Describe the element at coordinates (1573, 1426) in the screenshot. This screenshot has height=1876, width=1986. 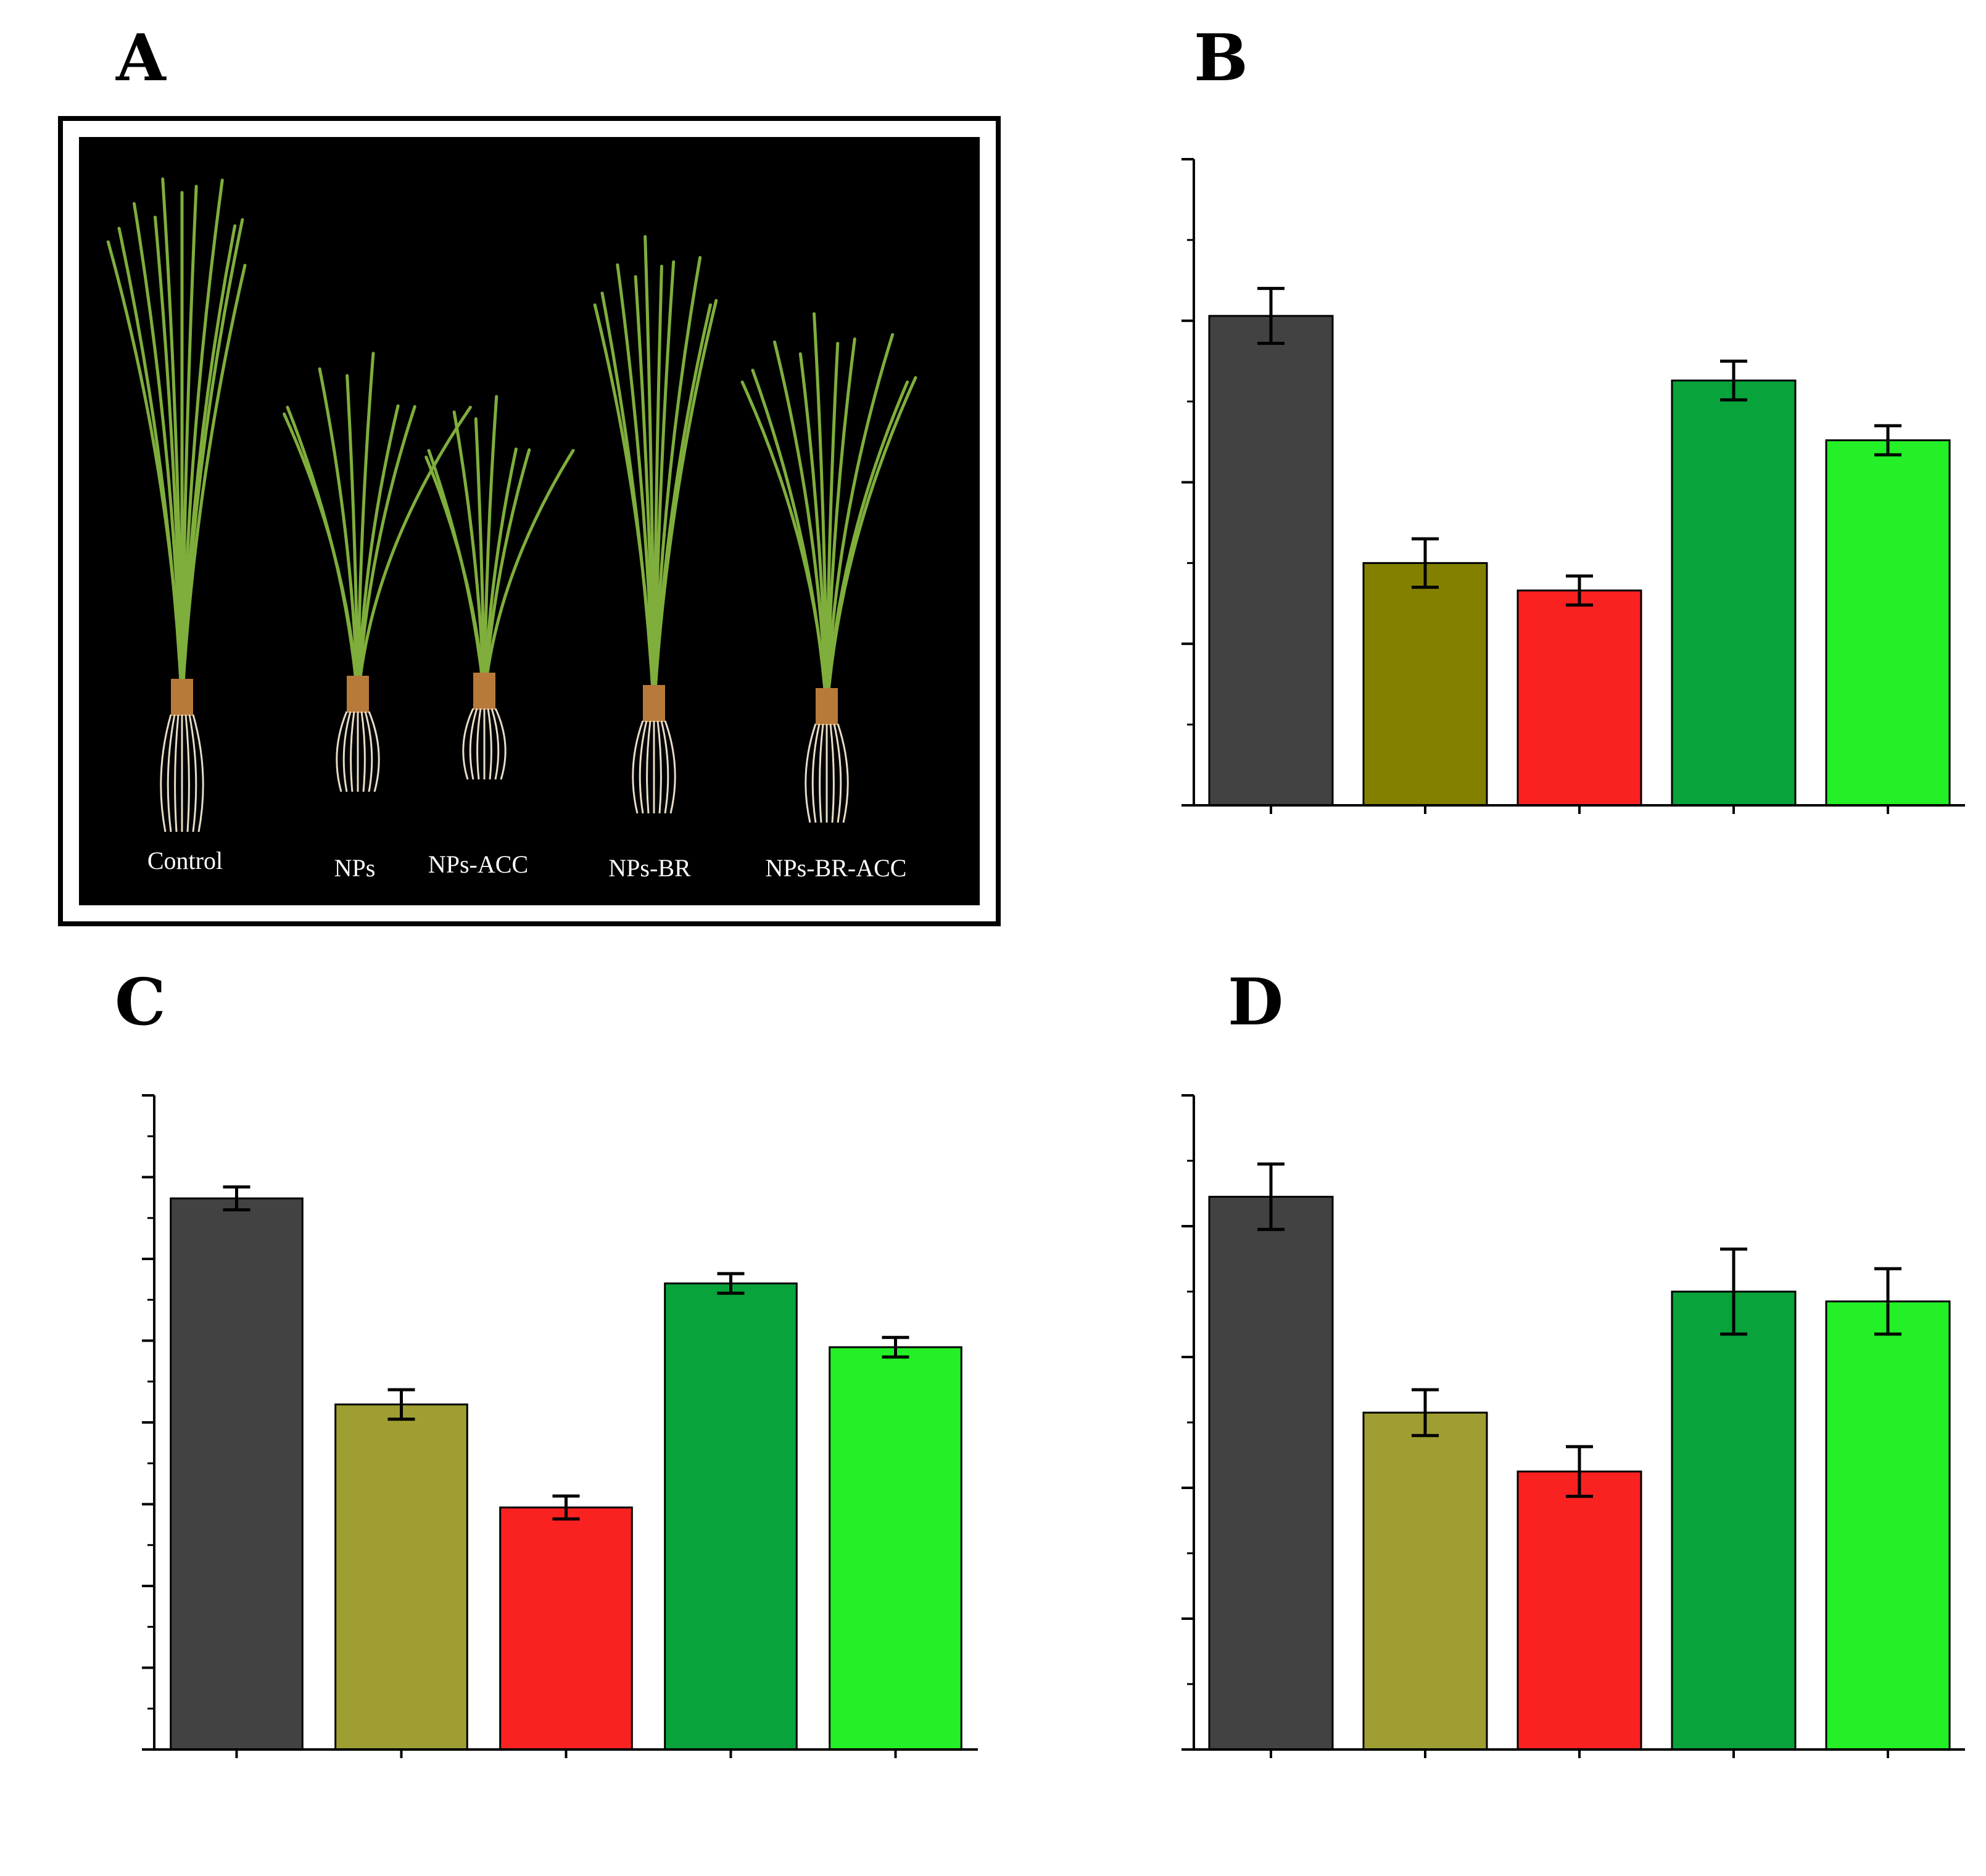
I see `chart-root-length` at that location.